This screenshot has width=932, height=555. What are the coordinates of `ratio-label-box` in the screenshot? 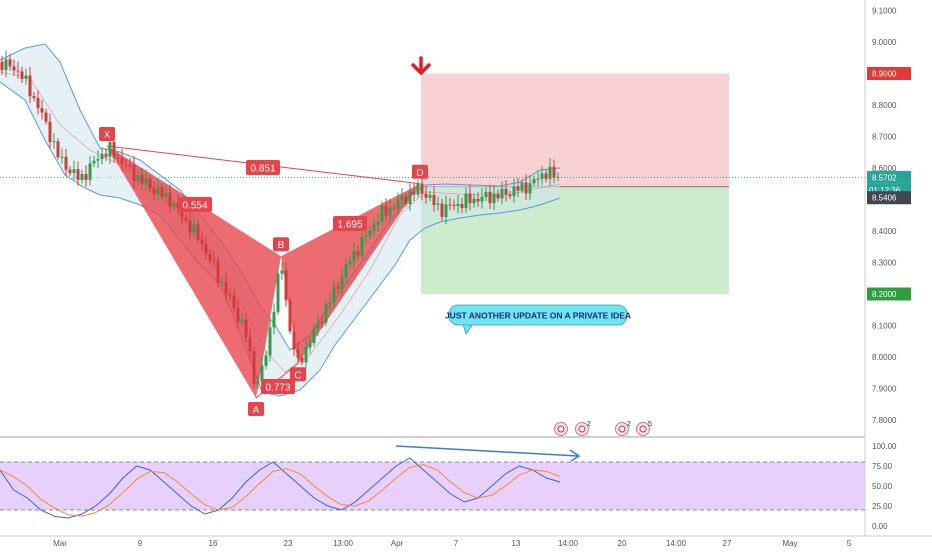 It's located at (195, 204).